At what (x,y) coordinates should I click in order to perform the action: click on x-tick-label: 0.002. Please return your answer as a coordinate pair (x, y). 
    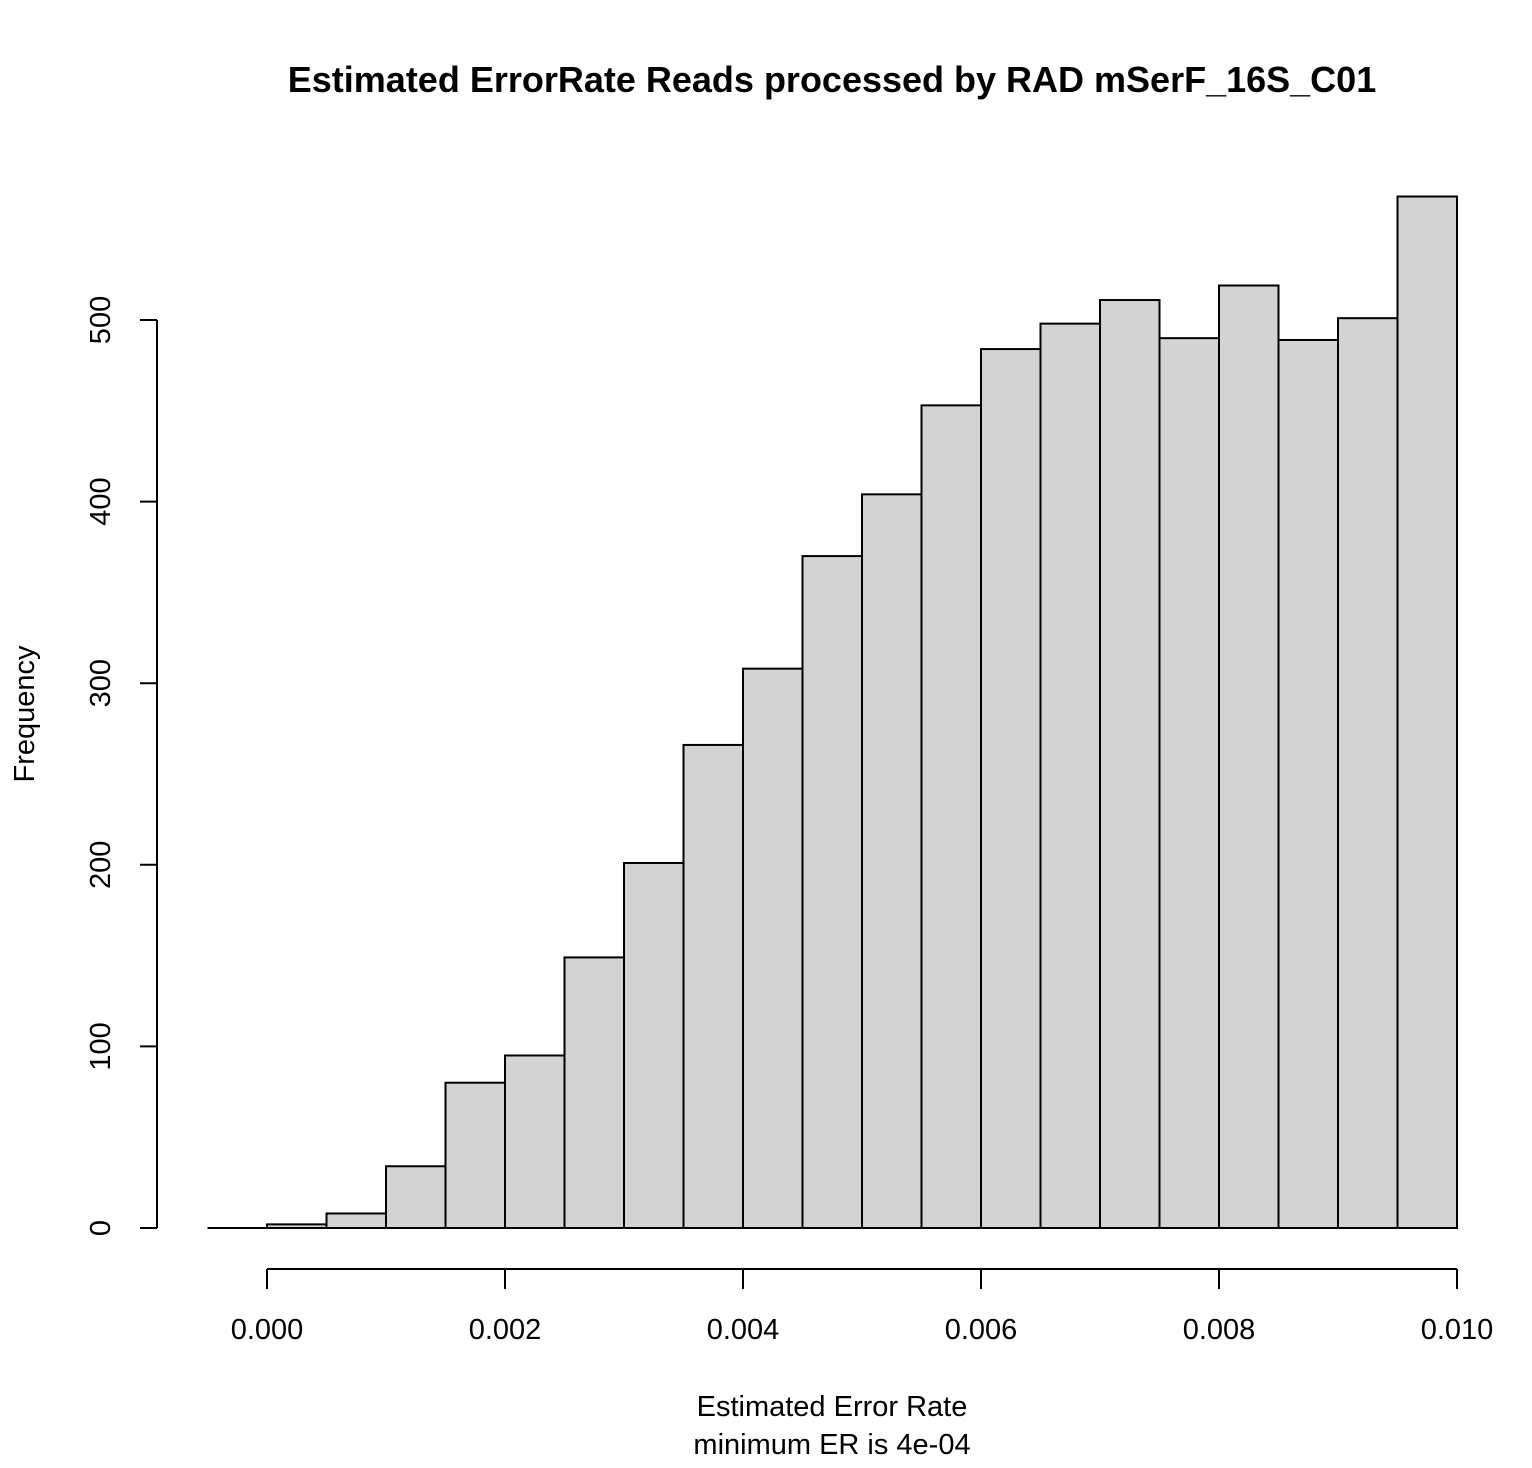
    Looking at the image, I should click on (505, 1330).